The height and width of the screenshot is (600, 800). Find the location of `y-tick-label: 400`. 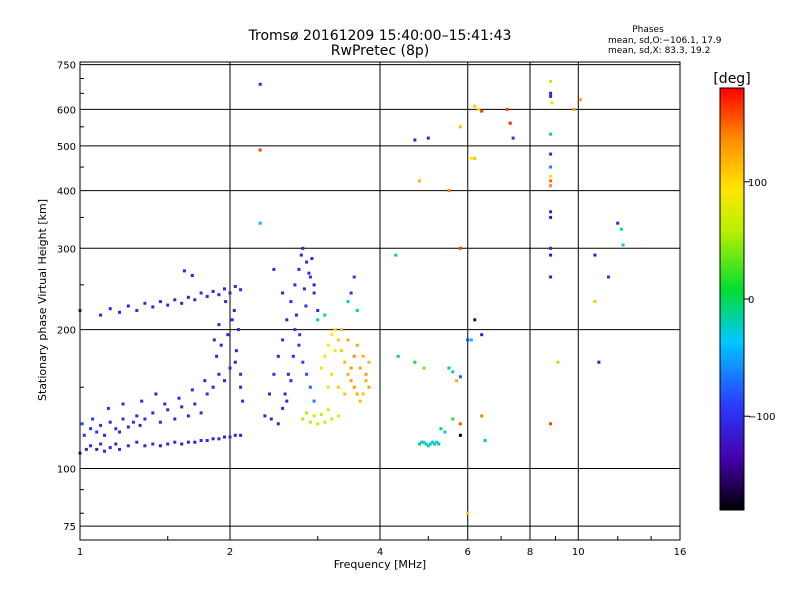

y-tick-label: 400 is located at coordinates (66, 192).